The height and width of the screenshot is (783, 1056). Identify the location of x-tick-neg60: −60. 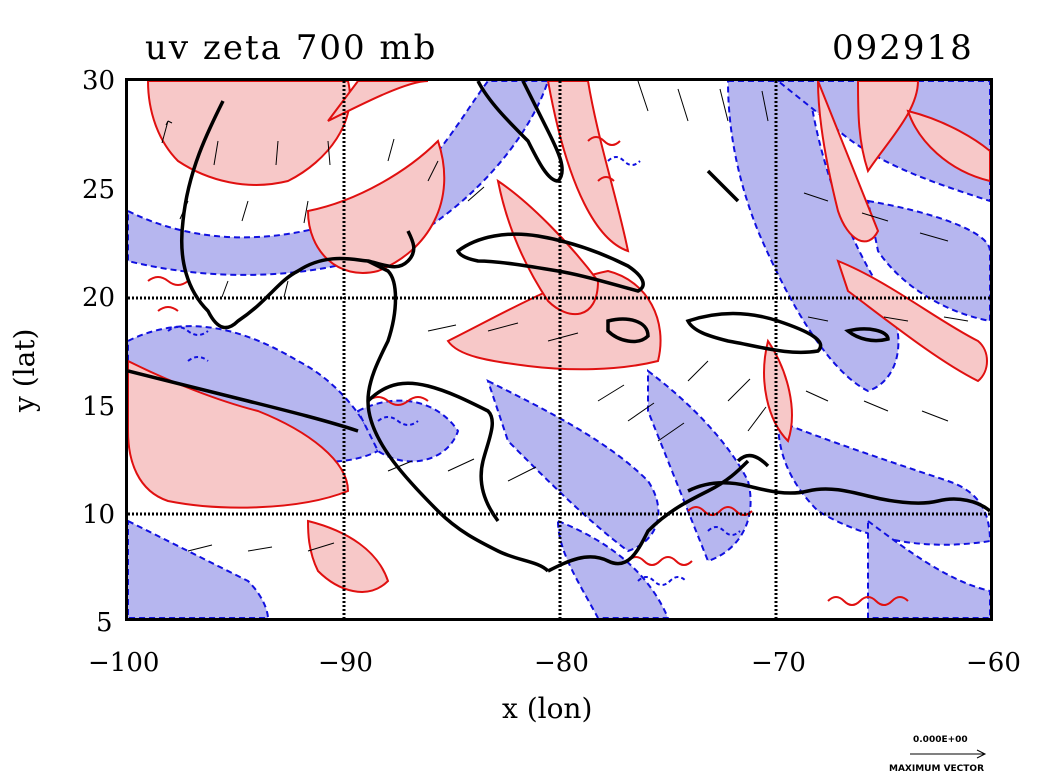
(993, 663).